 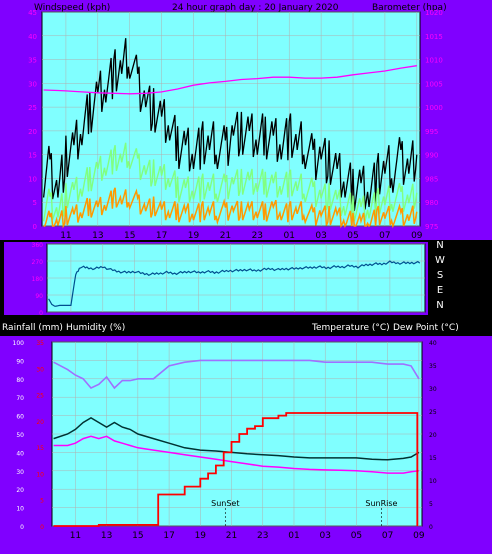 I want to click on wind-left-tick: 5, so click(x=35, y=203).